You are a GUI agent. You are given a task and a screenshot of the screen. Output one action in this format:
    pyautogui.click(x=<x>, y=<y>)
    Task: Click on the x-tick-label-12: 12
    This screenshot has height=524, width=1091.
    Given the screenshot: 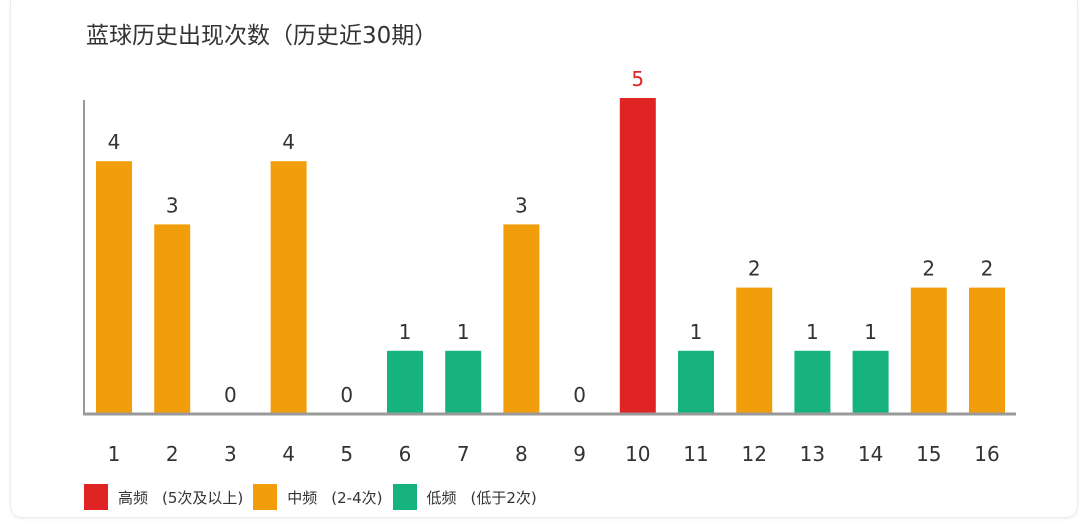 What is the action you would take?
    pyautogui.click(x=753, y=454)
    